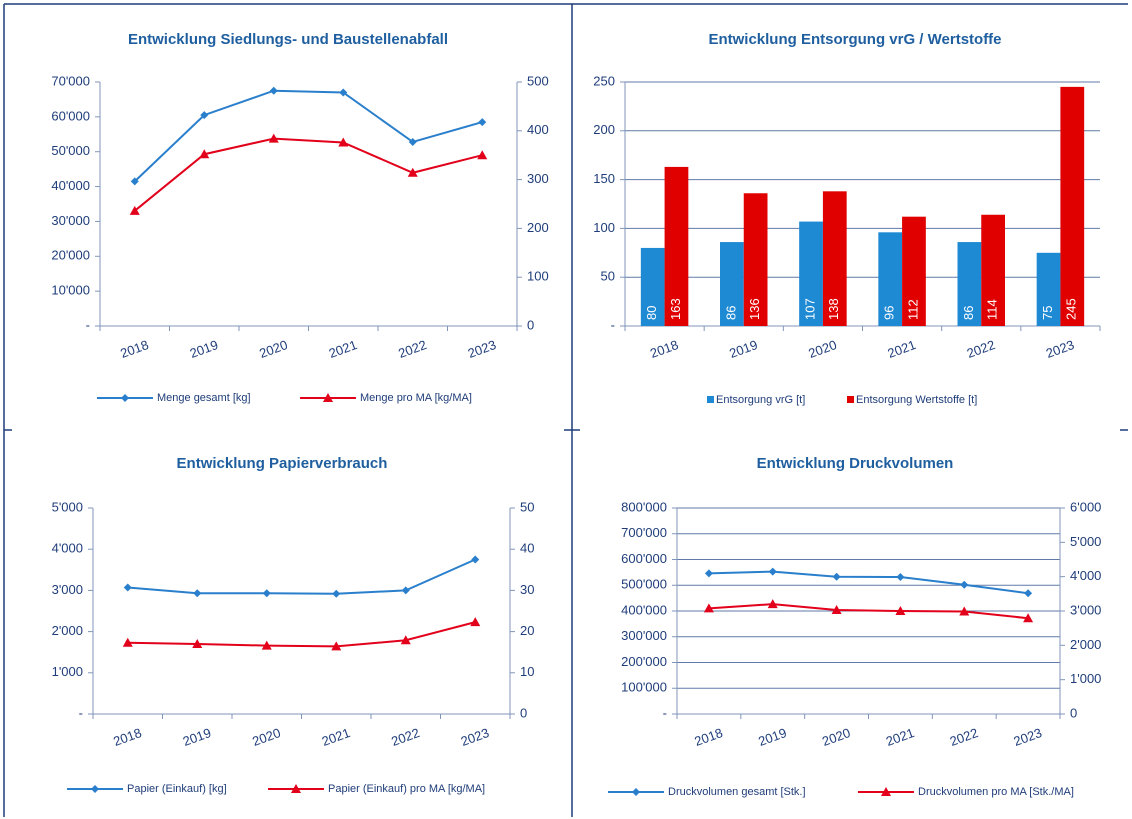 This screenshot has height=819, width=1132. Describe the element at coordinates (1085, 575) in the screenshot. I see `y2-tick-label: 4'000` at that location.